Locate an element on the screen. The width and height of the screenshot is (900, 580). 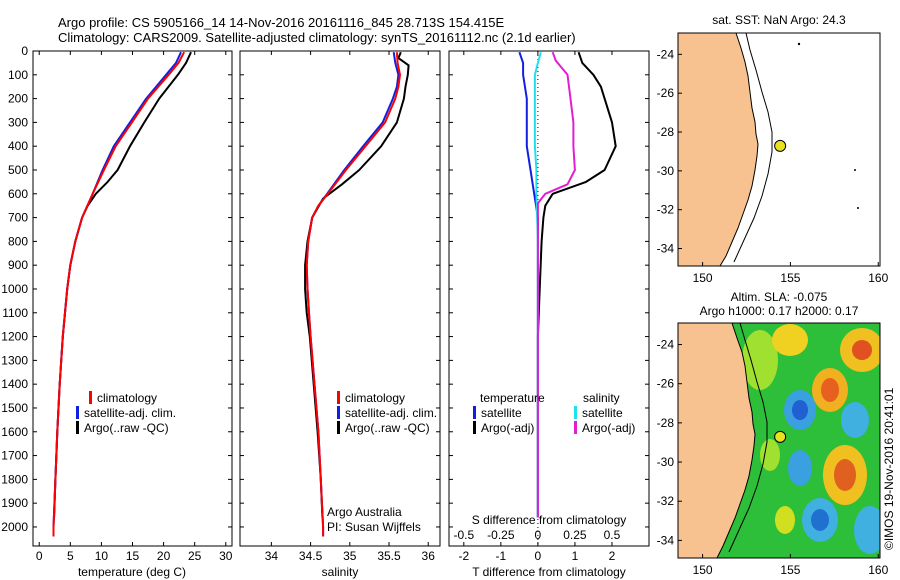
s-diff-tick-label: -0.25 is located at coordinates (501, 535).